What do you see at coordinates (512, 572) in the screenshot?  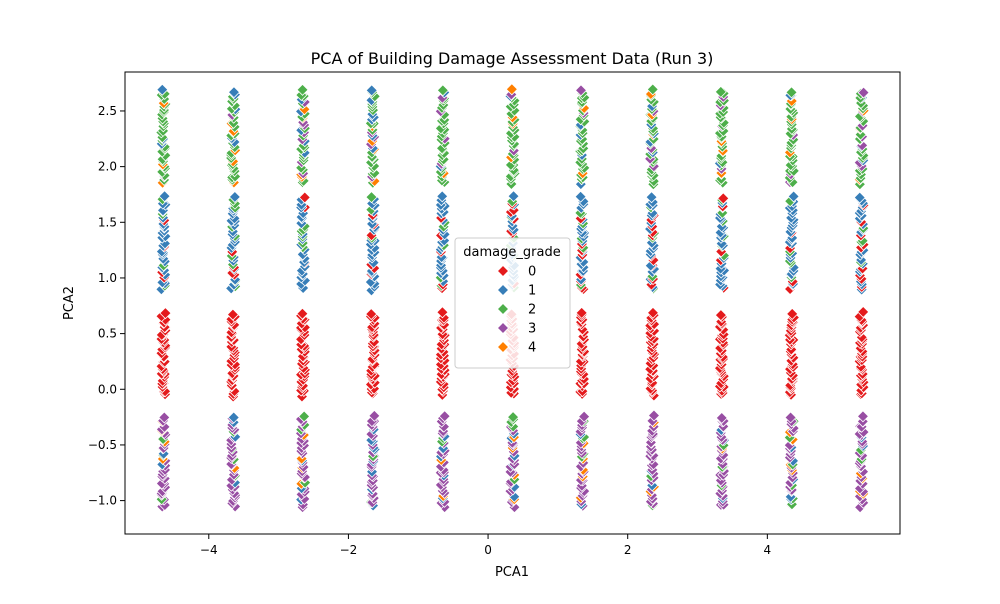 I see `x-axis-label: PCA1` at bounding box center [512, 572].